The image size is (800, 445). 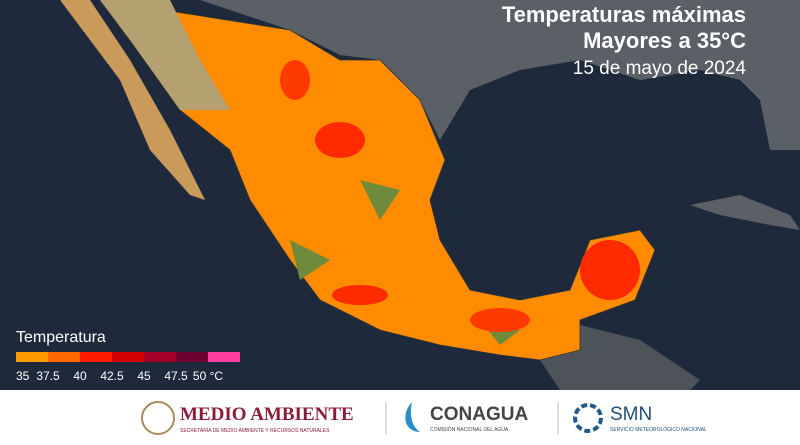 I want to click on smn-sub: SERVICIO METEOROLÓGICO NACIONAL, so click(x=658, y=429).